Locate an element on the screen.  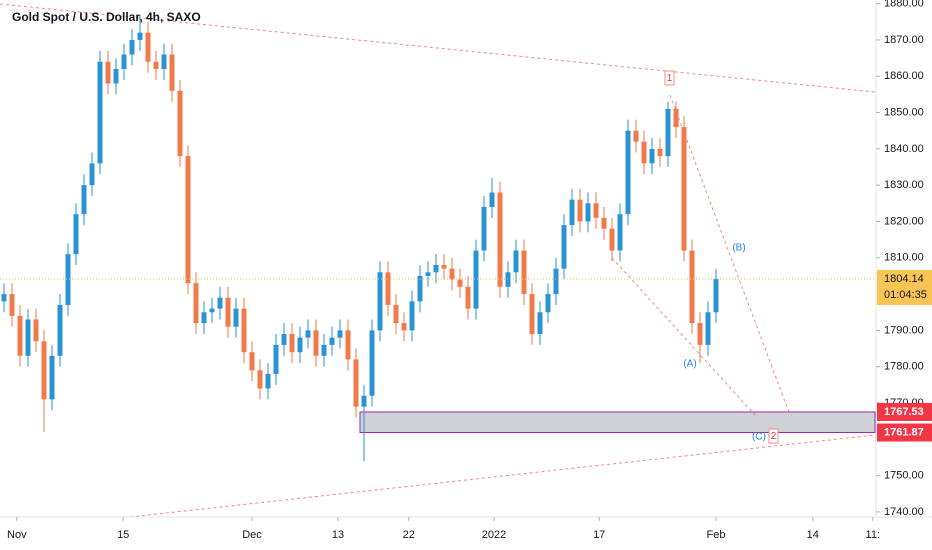
y-tick-label: 1740.00 is located at coordinates (904, 512).